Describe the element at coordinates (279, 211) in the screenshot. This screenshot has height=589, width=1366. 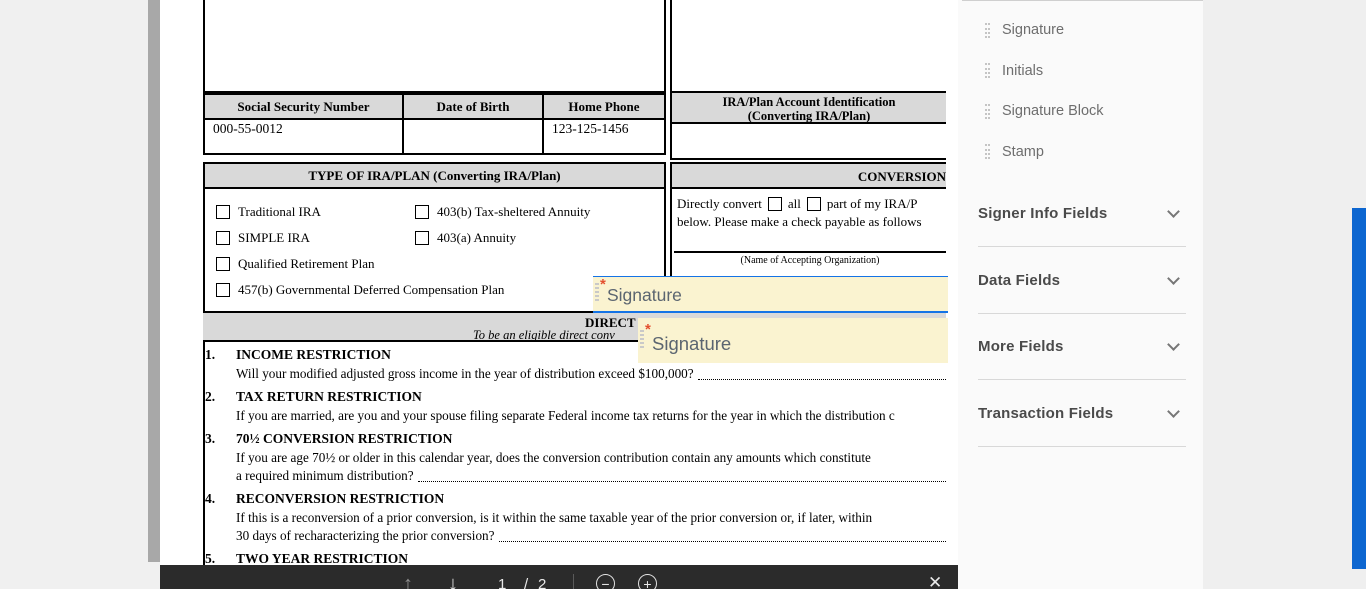
I see `checkbox-label: Traditional IRA` at that location.